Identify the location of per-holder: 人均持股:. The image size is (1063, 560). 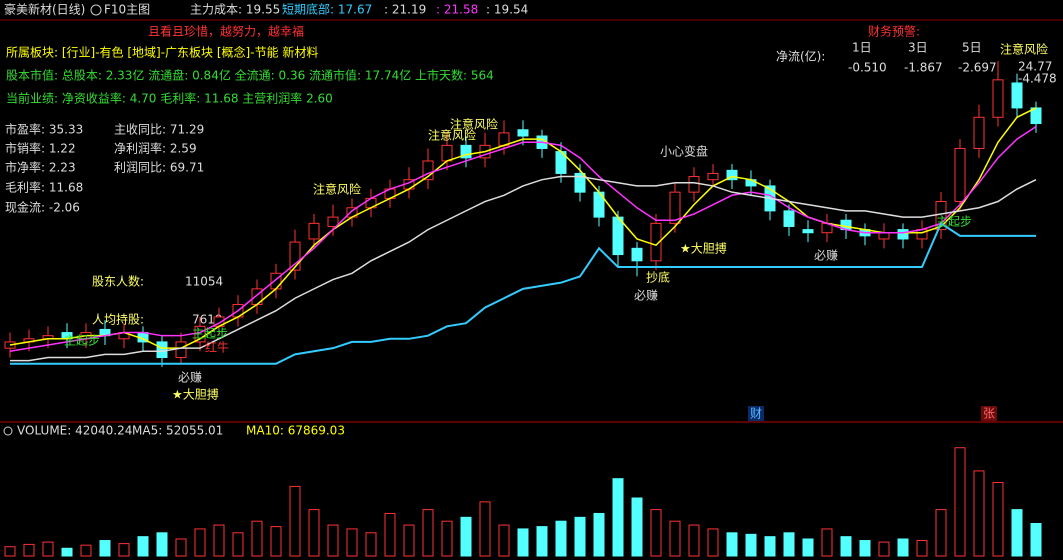
(118, 319).